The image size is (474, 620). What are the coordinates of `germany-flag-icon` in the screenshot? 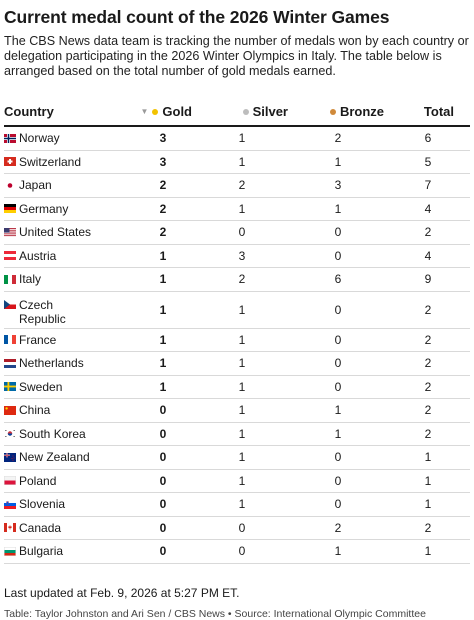 It's located at (11, 209).